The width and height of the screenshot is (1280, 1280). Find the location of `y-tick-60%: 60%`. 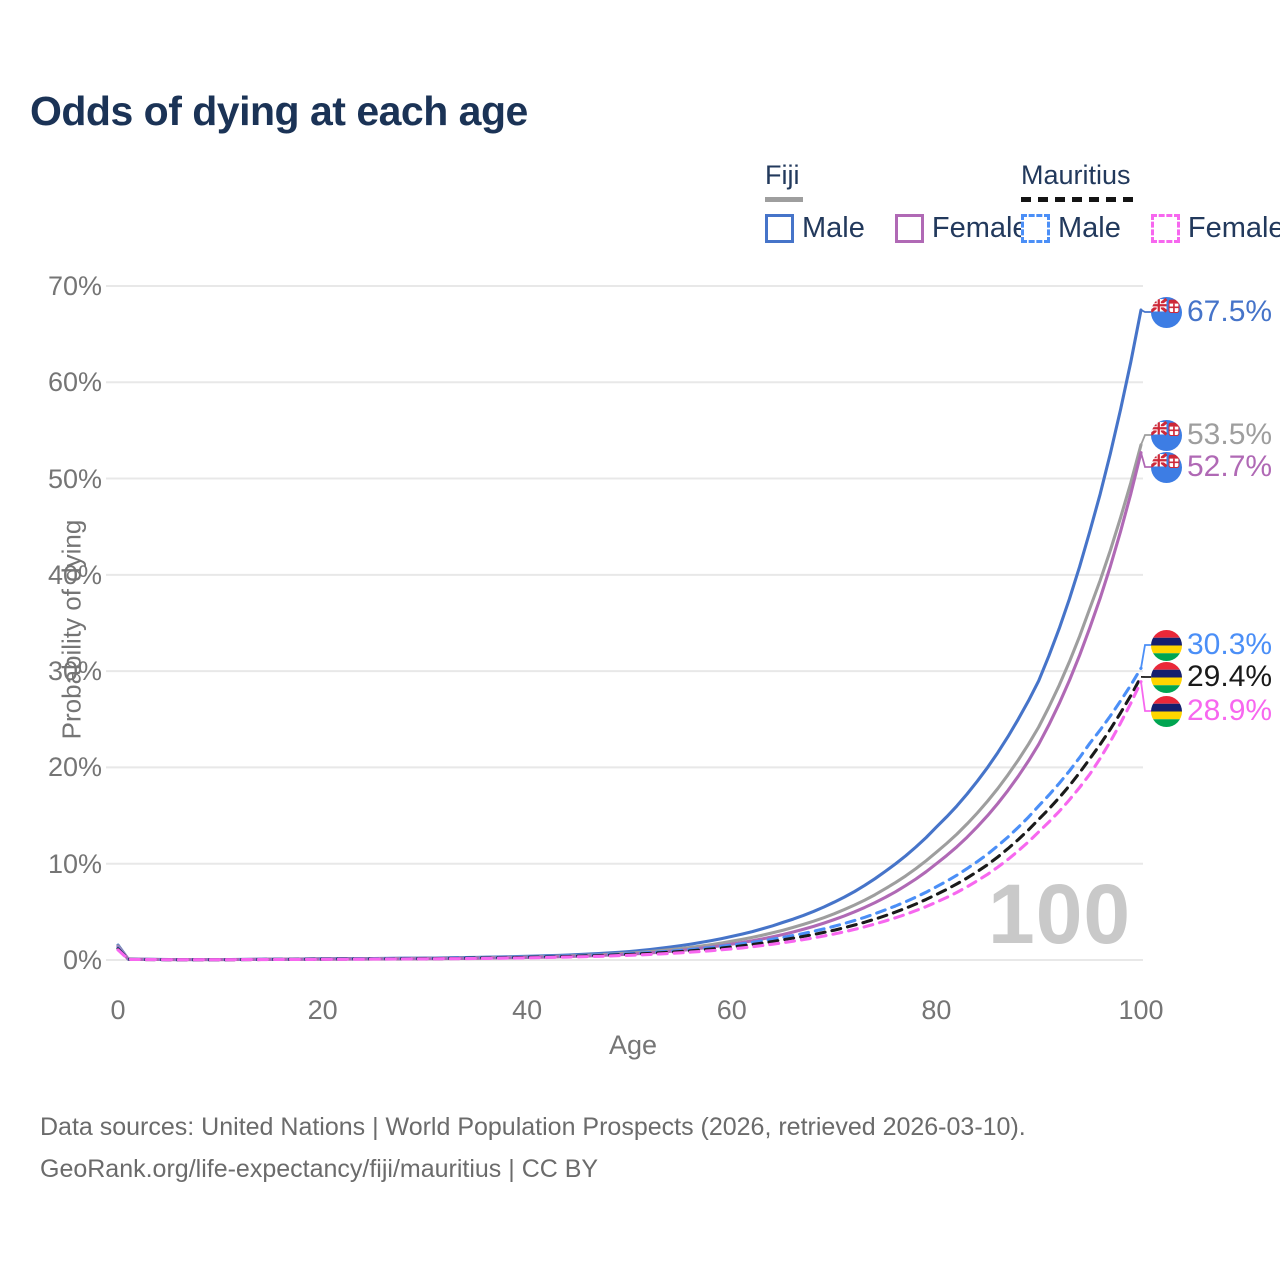

y-tick-60%: 60% is located at coordinates (74, 382).